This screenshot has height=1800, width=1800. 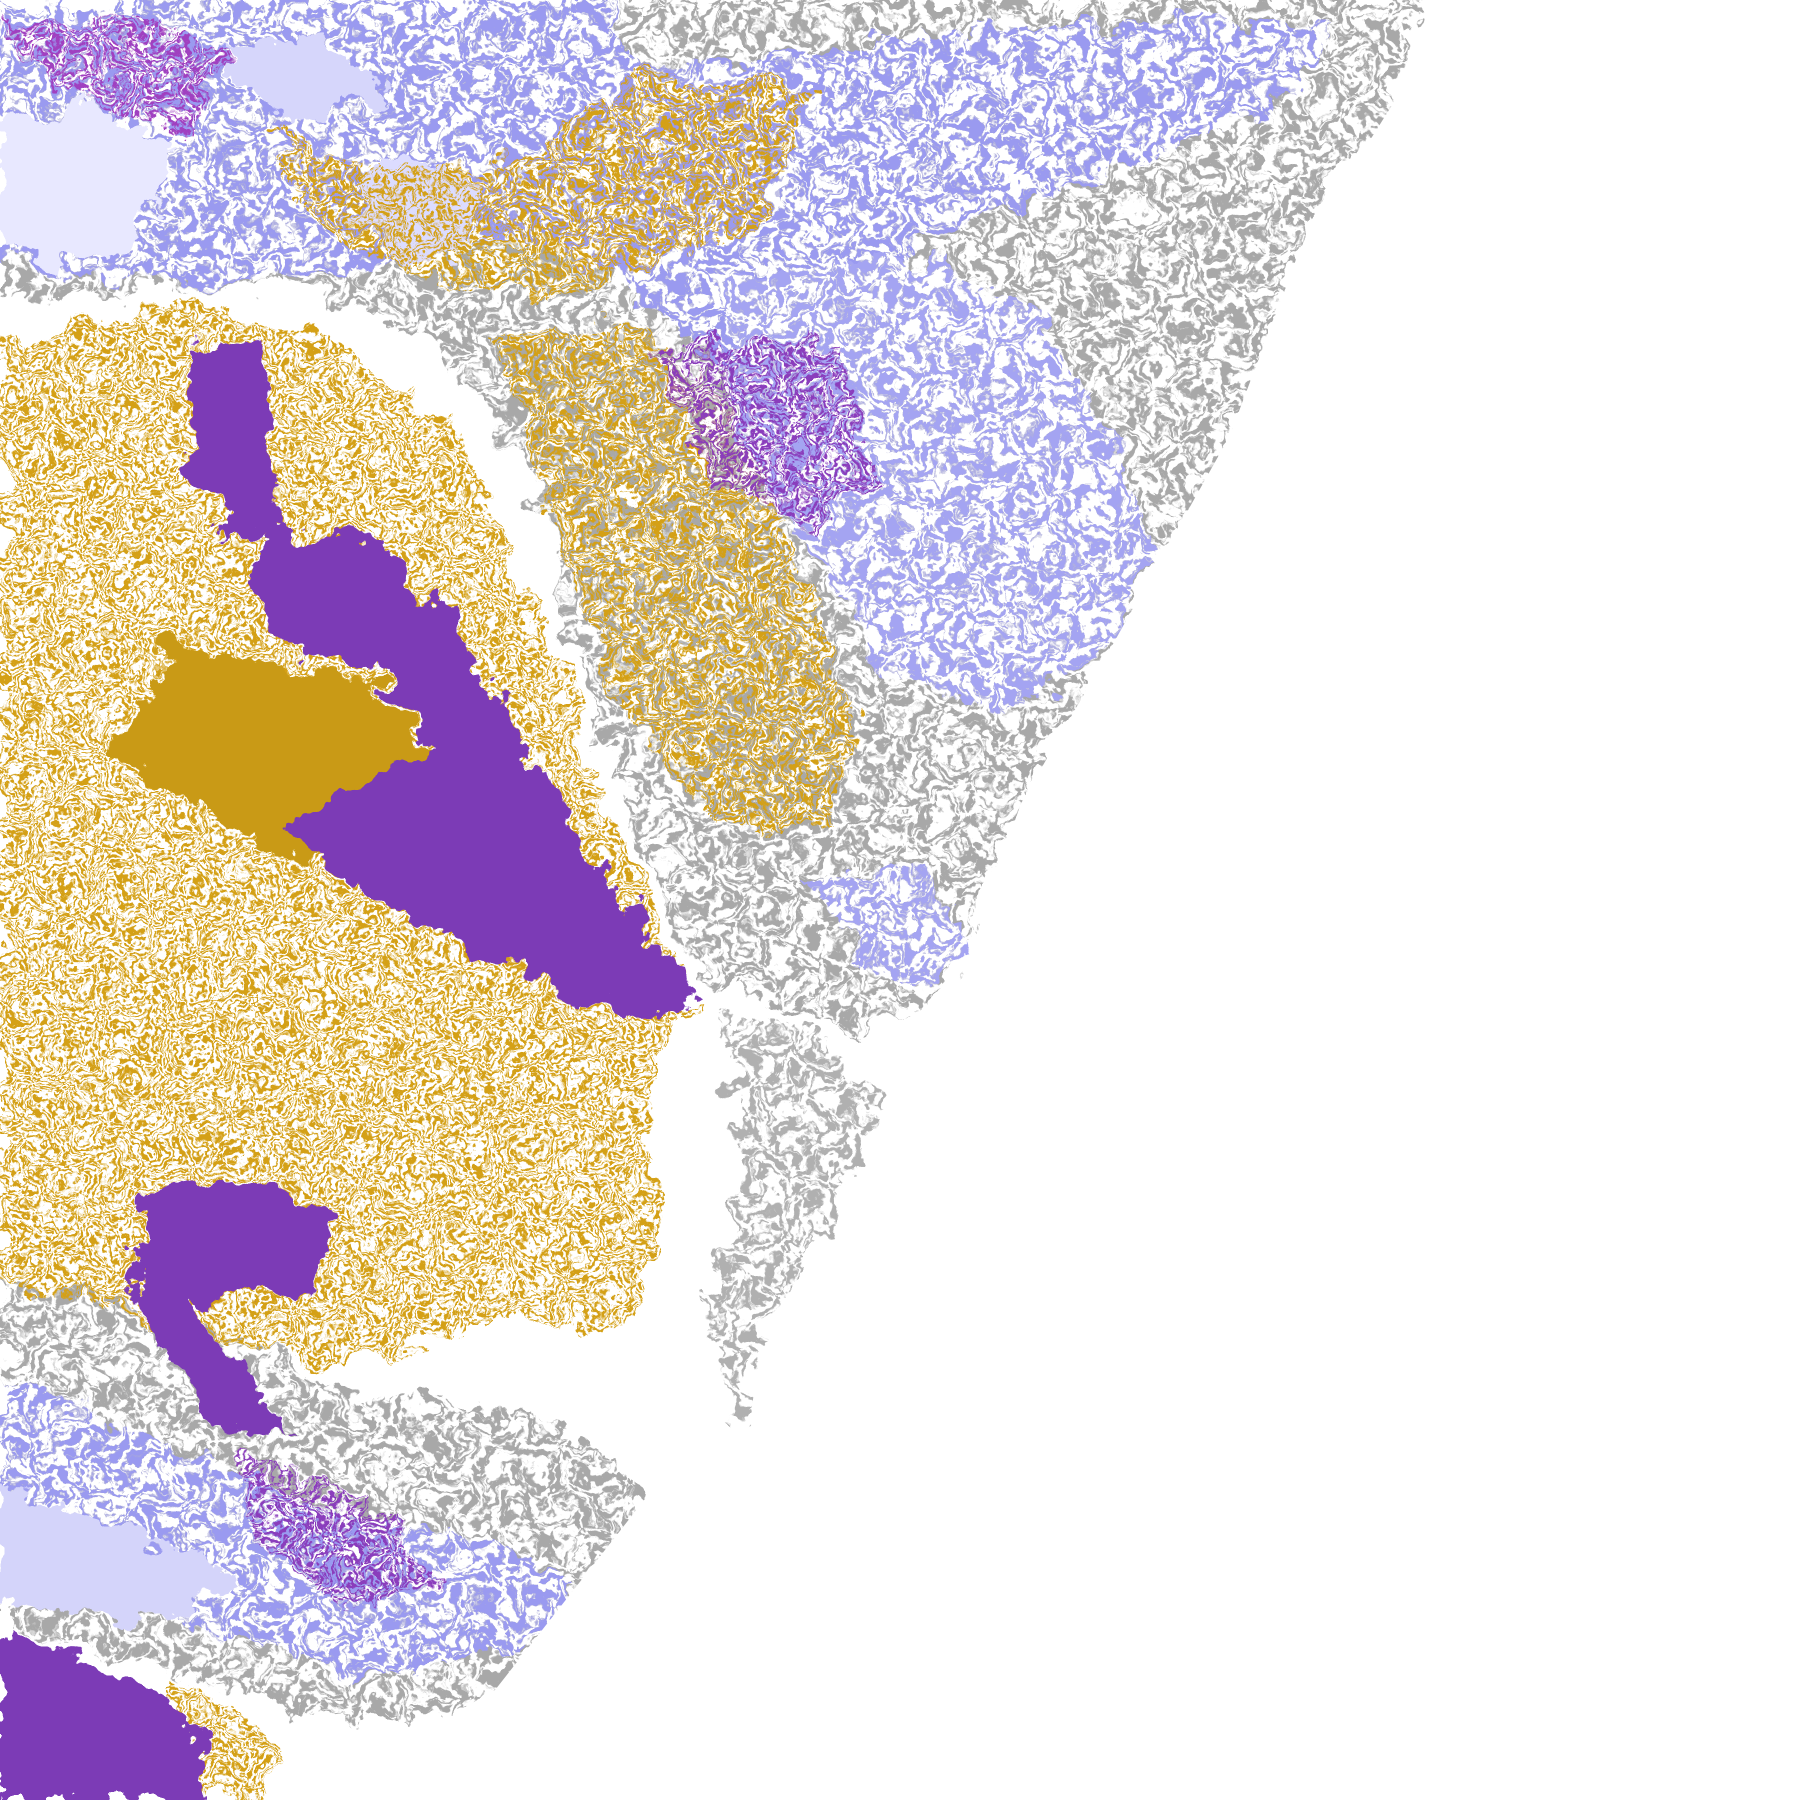 What do you see at coordinates (116, 74) in the screenshot?
I see `magenta-speckle` at bounding box center [116, 74].